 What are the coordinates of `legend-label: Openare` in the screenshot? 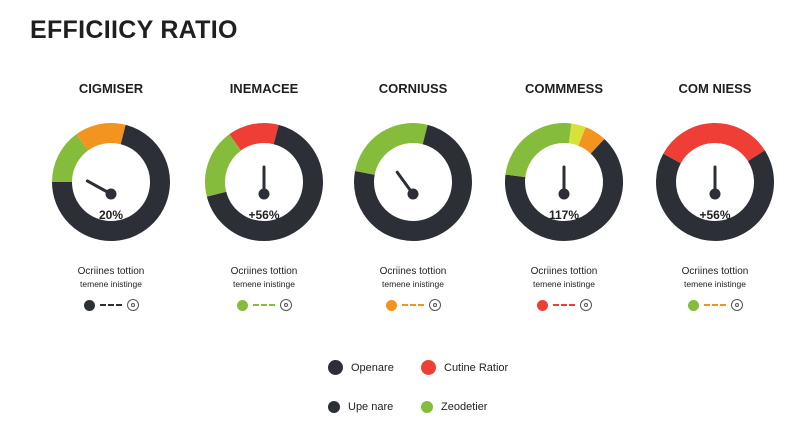 It's located at (372, 367).